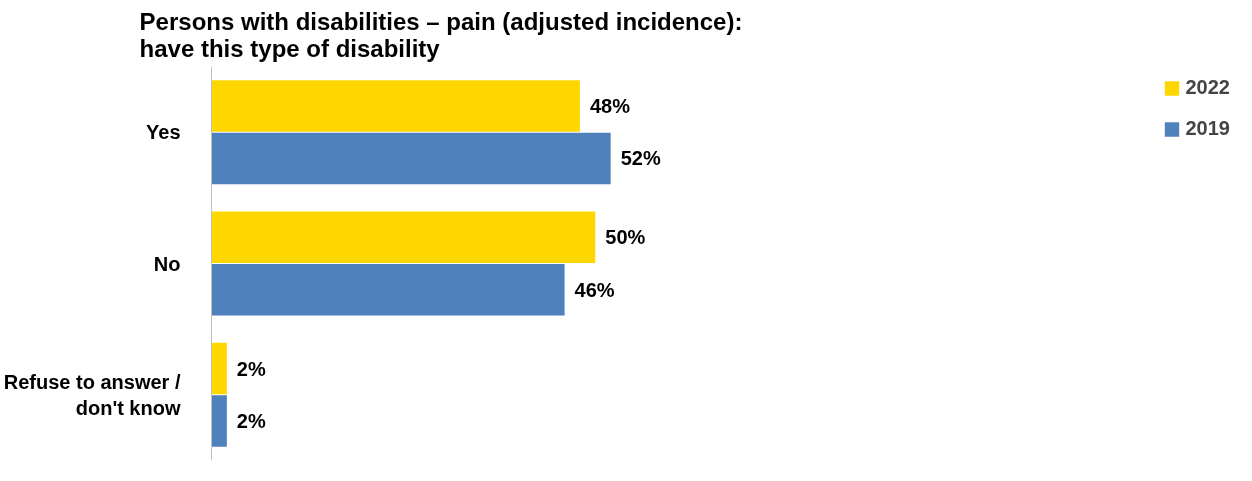 Image resolution: width=1252 pixels, height=481 pixels. I want to click on legend-label: 2019, so click(1207, 128).